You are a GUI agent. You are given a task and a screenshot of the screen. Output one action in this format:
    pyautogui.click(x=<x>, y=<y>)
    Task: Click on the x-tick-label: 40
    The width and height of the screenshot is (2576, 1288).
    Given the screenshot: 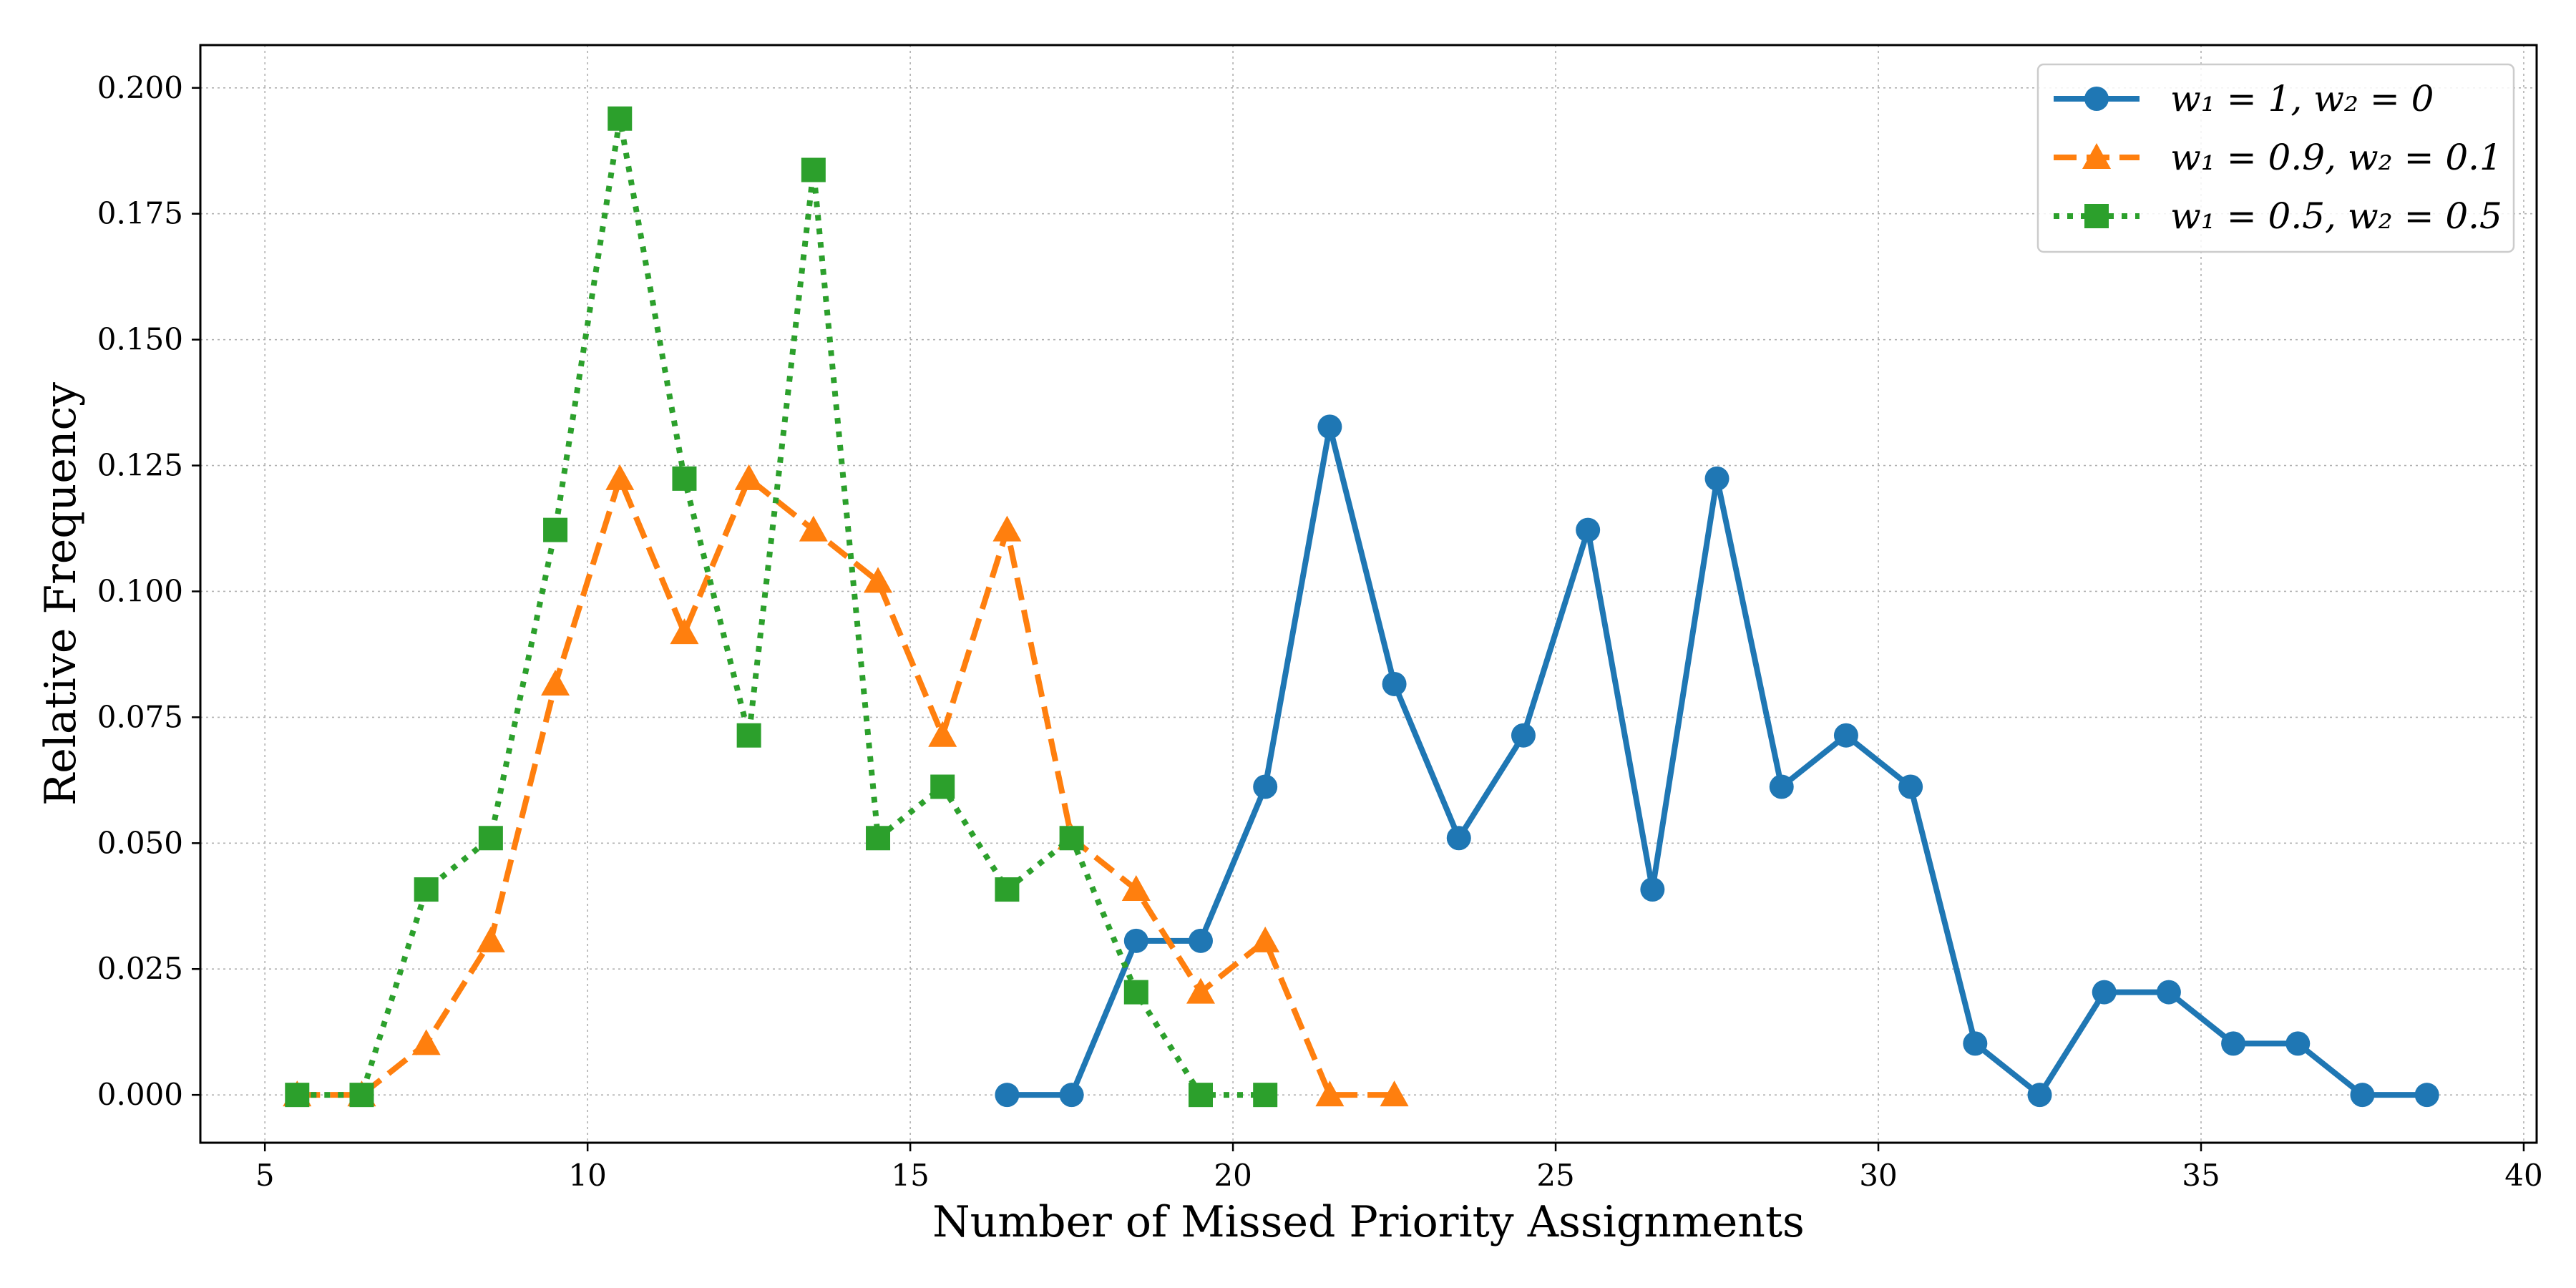 What is the action you would take?
    pyautogui.click(x=2523, y=1175)
    